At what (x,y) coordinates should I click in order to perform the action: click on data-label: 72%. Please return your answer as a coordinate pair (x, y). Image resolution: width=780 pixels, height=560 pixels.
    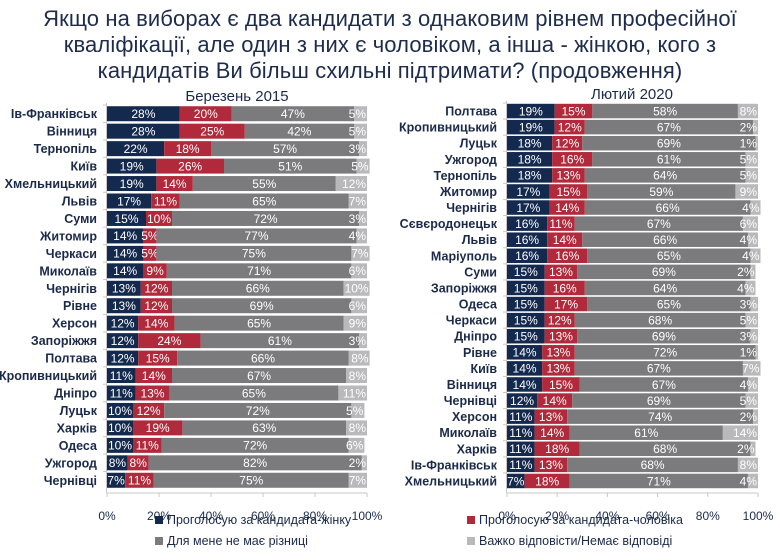
    Looking at the image, I should click on (665, 353).